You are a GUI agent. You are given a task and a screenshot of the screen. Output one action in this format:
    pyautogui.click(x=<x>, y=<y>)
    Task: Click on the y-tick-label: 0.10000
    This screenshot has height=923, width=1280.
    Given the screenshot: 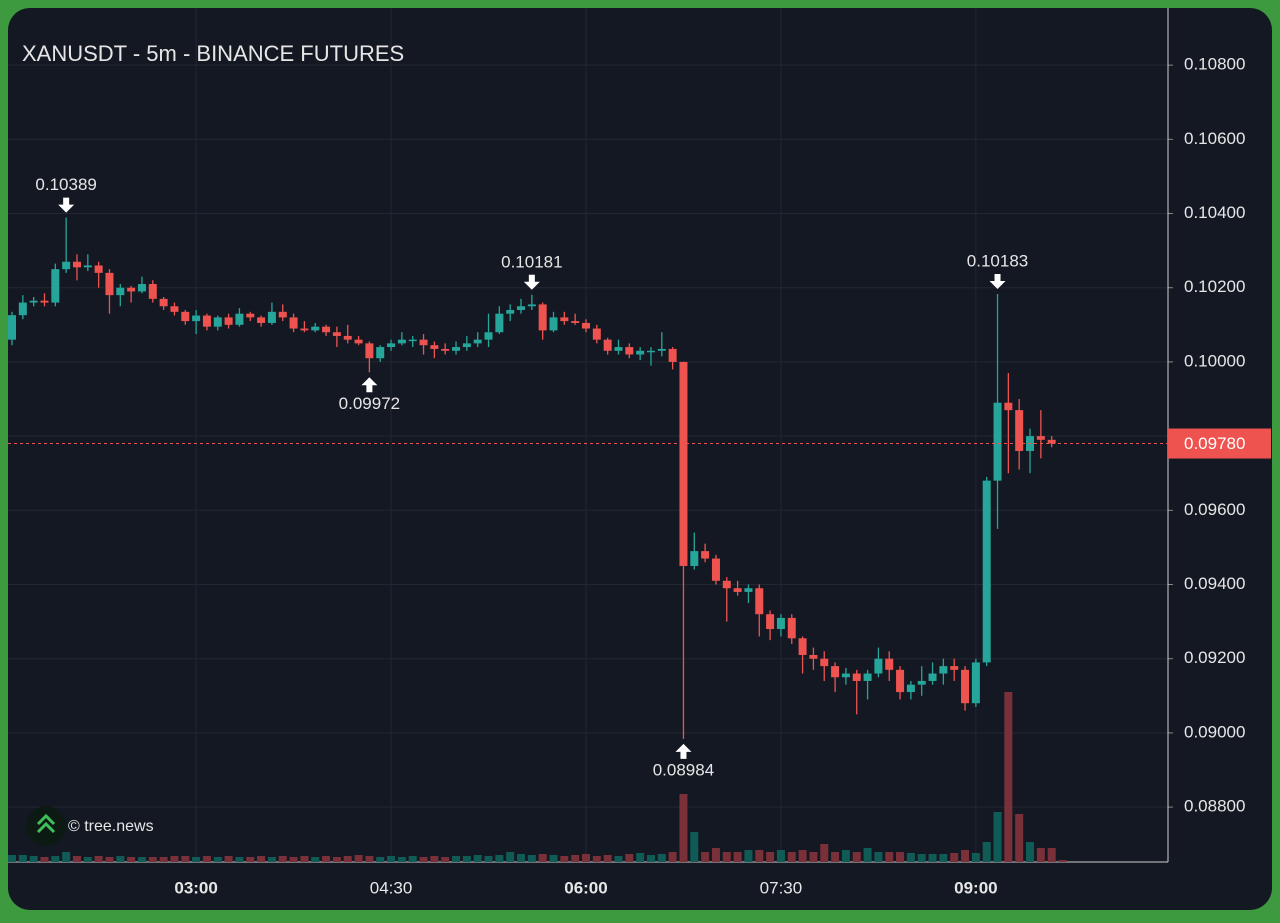 What is the action you would take?
    pyautogui.click(x=1214, y=360)
    